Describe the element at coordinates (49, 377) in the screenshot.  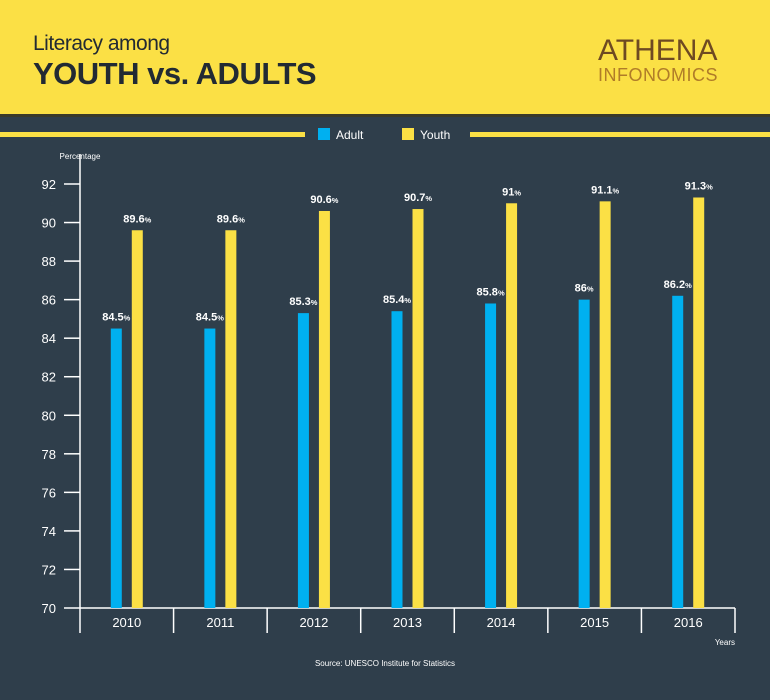
I see `y-tick-label: 82` at that location.